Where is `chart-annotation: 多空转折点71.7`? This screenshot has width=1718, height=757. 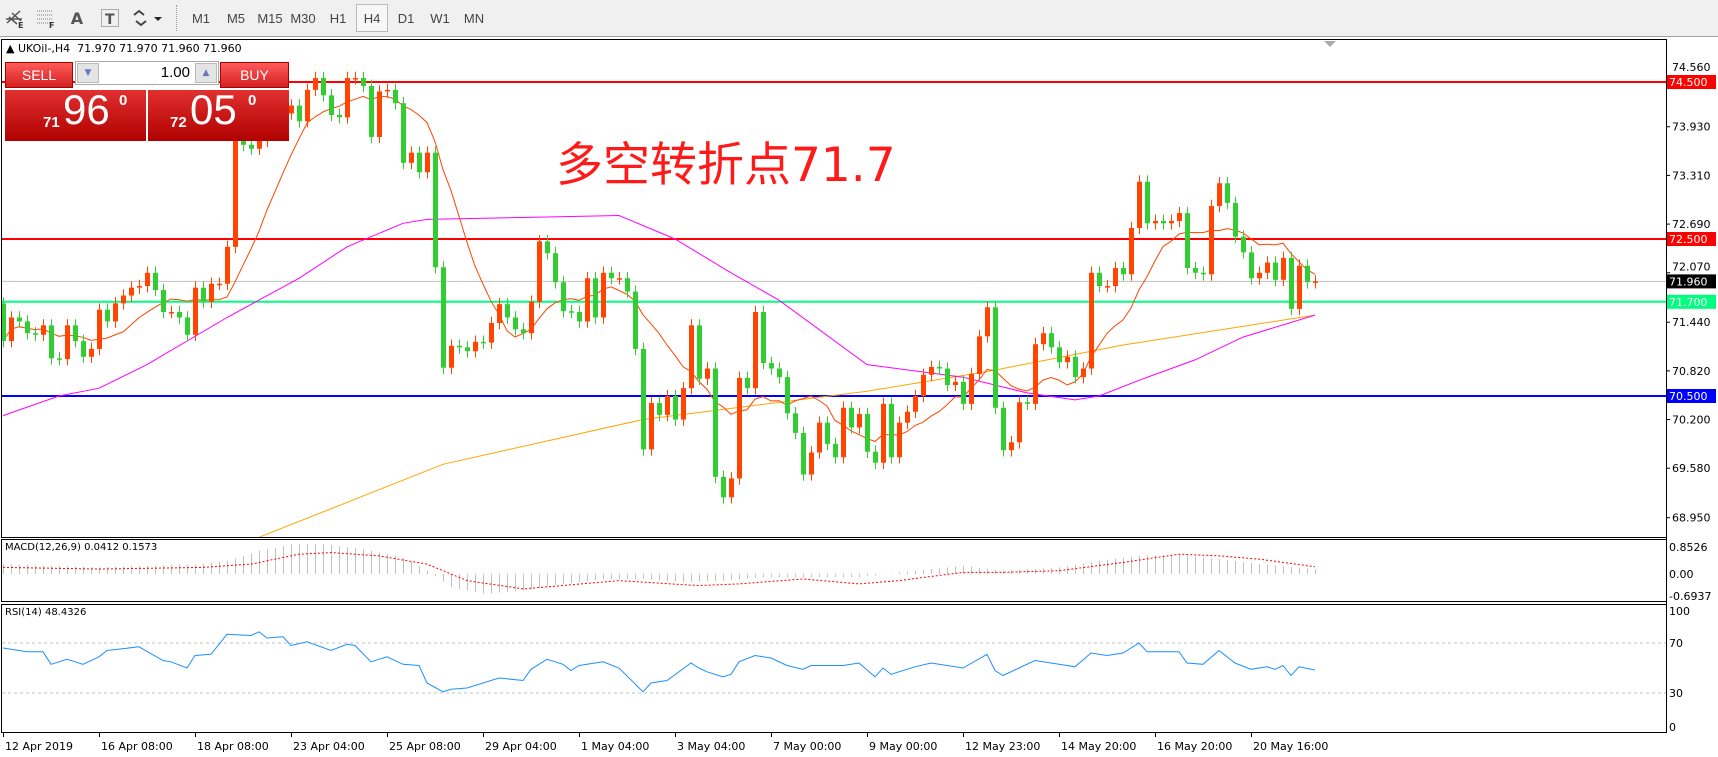 chart-annotation: 多空转折点71.7 is located at coordinates (726, 165).